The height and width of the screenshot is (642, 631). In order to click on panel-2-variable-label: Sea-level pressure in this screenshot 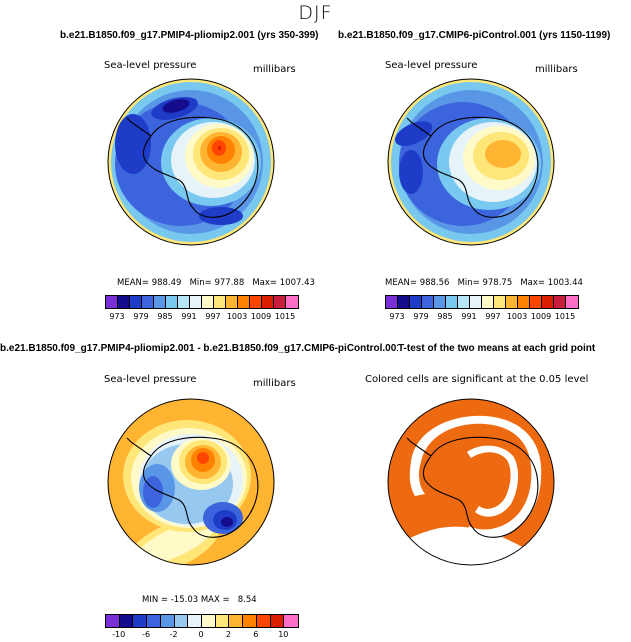, I will do `click(431, 65)`.